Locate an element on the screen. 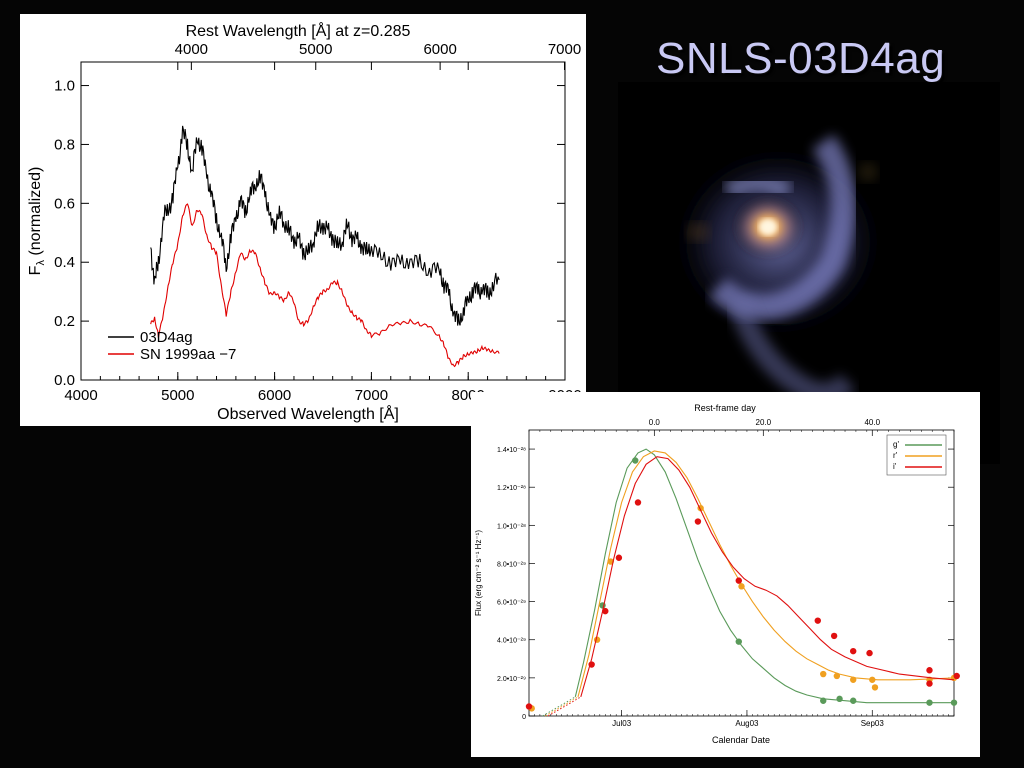 This screenshot has height=768, width=1024. spectrum-x-tick-label: 4000 is located at coordinates (80, 395).